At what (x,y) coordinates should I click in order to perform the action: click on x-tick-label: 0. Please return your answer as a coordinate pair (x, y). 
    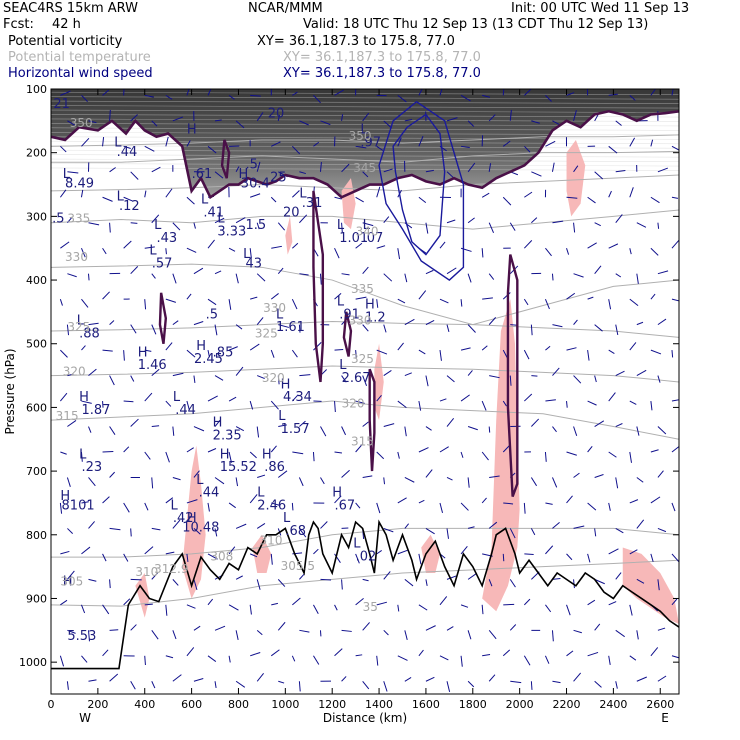
    Looking at the image, I should click on (51, 704).